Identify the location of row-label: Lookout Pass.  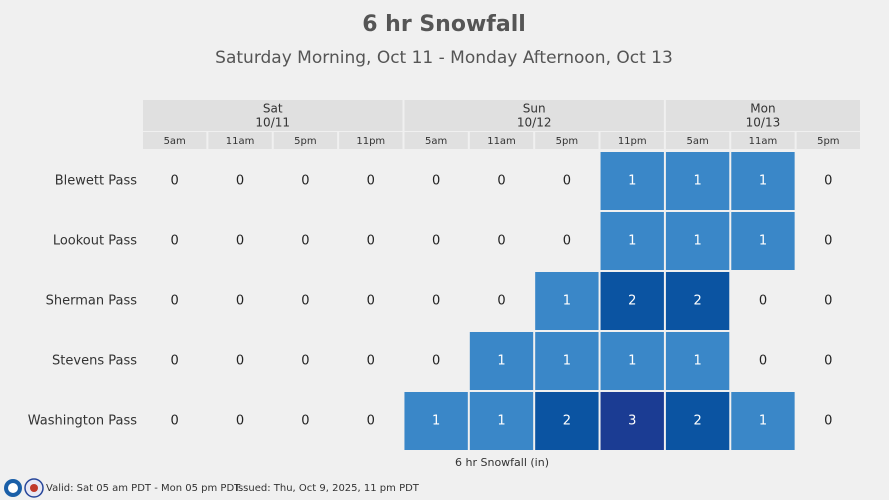
(95, 241).